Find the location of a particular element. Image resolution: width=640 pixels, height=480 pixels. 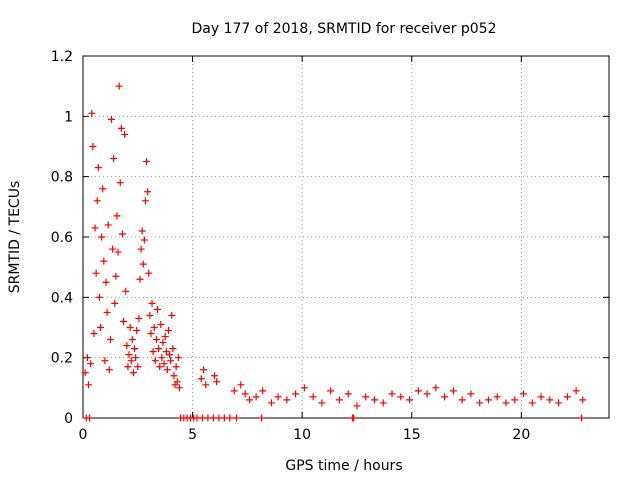

y-tick-label: 0 is located at coordinates (68, 419).